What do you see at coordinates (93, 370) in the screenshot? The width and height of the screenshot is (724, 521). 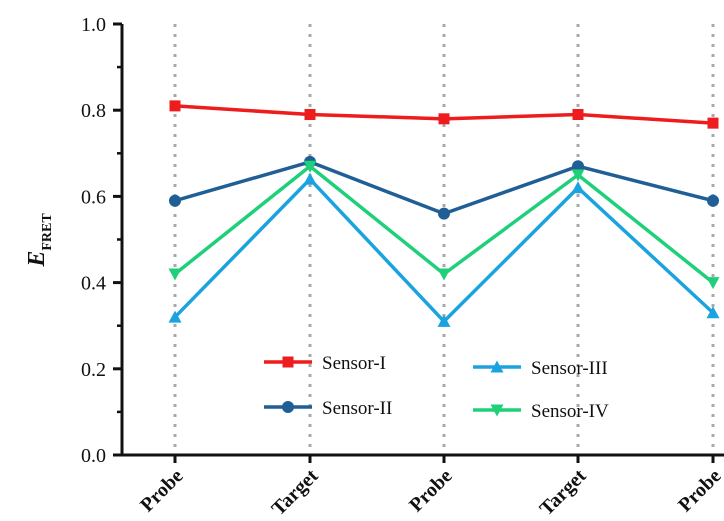 I see `ytick-label: 0.2` at bounding box center [93, 370].